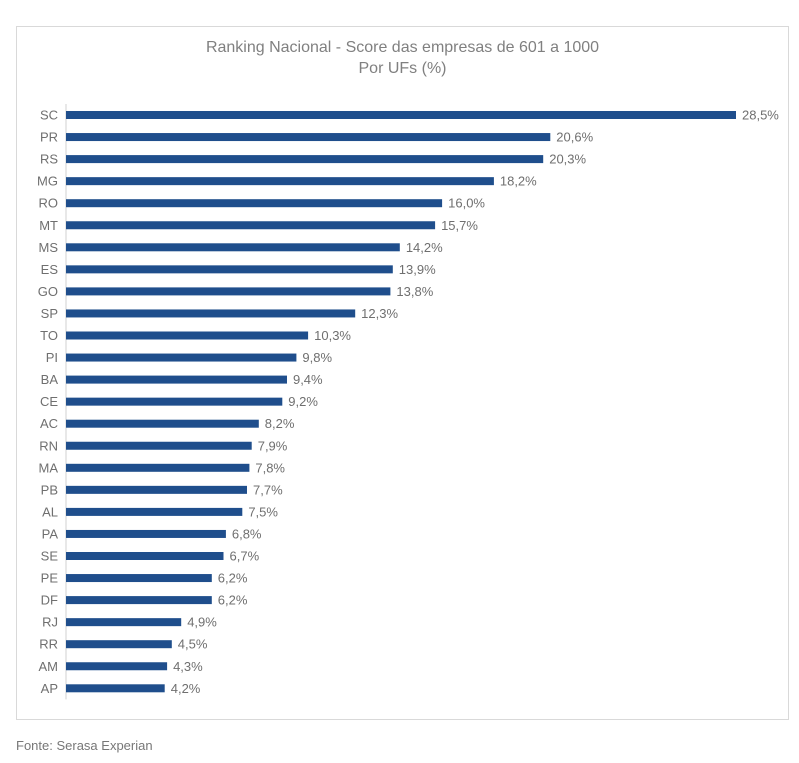  I want to click on value-label-ap: 4,2%, so click(186, 688).